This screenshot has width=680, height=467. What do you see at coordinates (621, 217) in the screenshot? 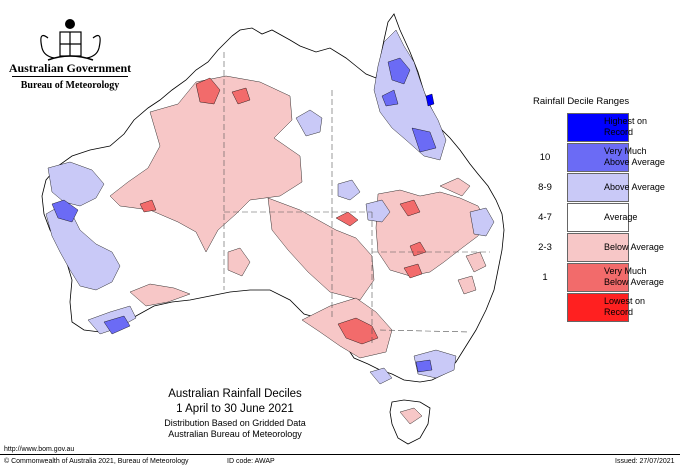
I see `legend-label: Average` at bounding box center [621, 217].